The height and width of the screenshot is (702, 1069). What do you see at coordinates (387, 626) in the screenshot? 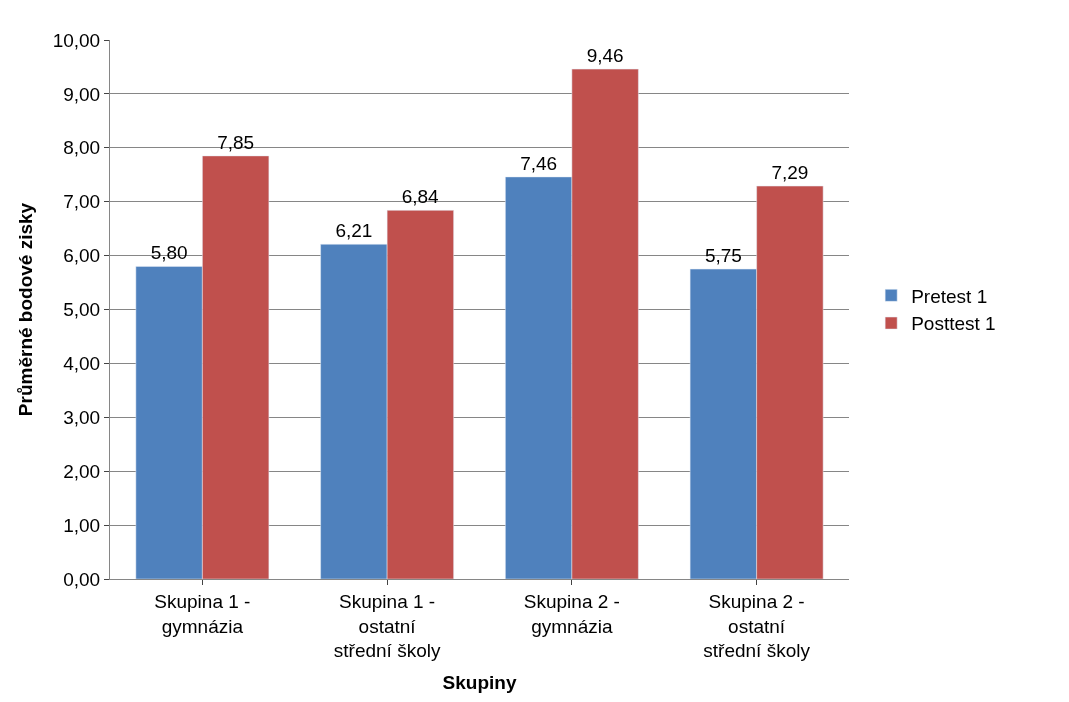
I see `x-tick-label: Skupina 1 - ostatní střední školy` at bounding box center [387, 626].